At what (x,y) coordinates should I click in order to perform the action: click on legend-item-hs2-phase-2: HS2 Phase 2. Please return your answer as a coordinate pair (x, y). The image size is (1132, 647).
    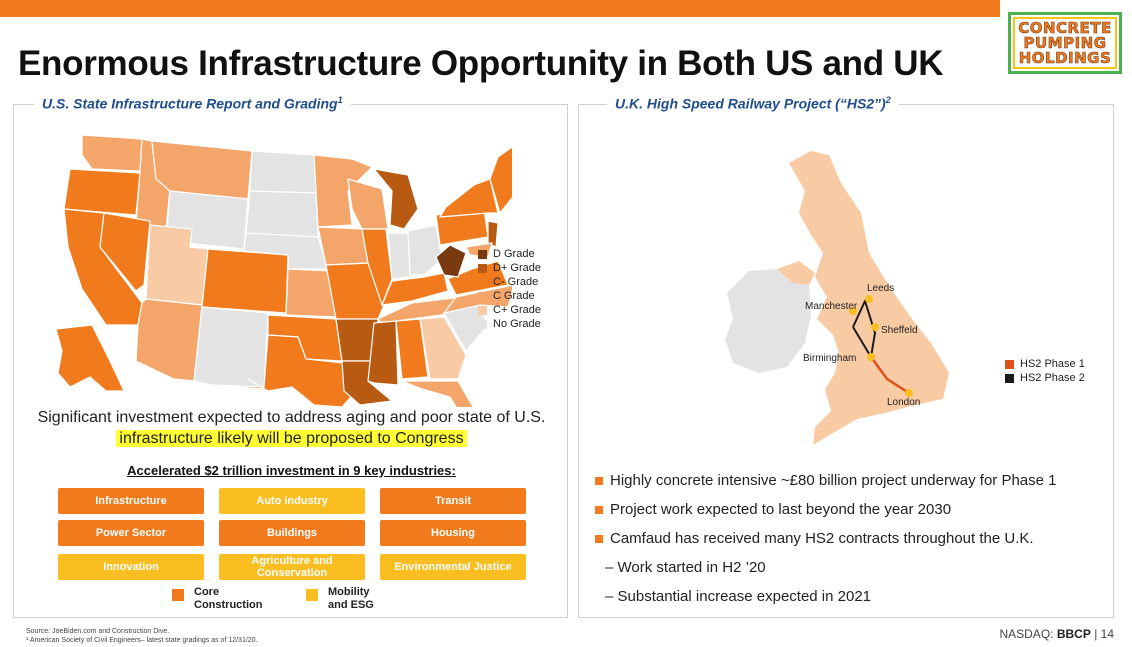
    Looking at the image, I should click on (1045, 378).